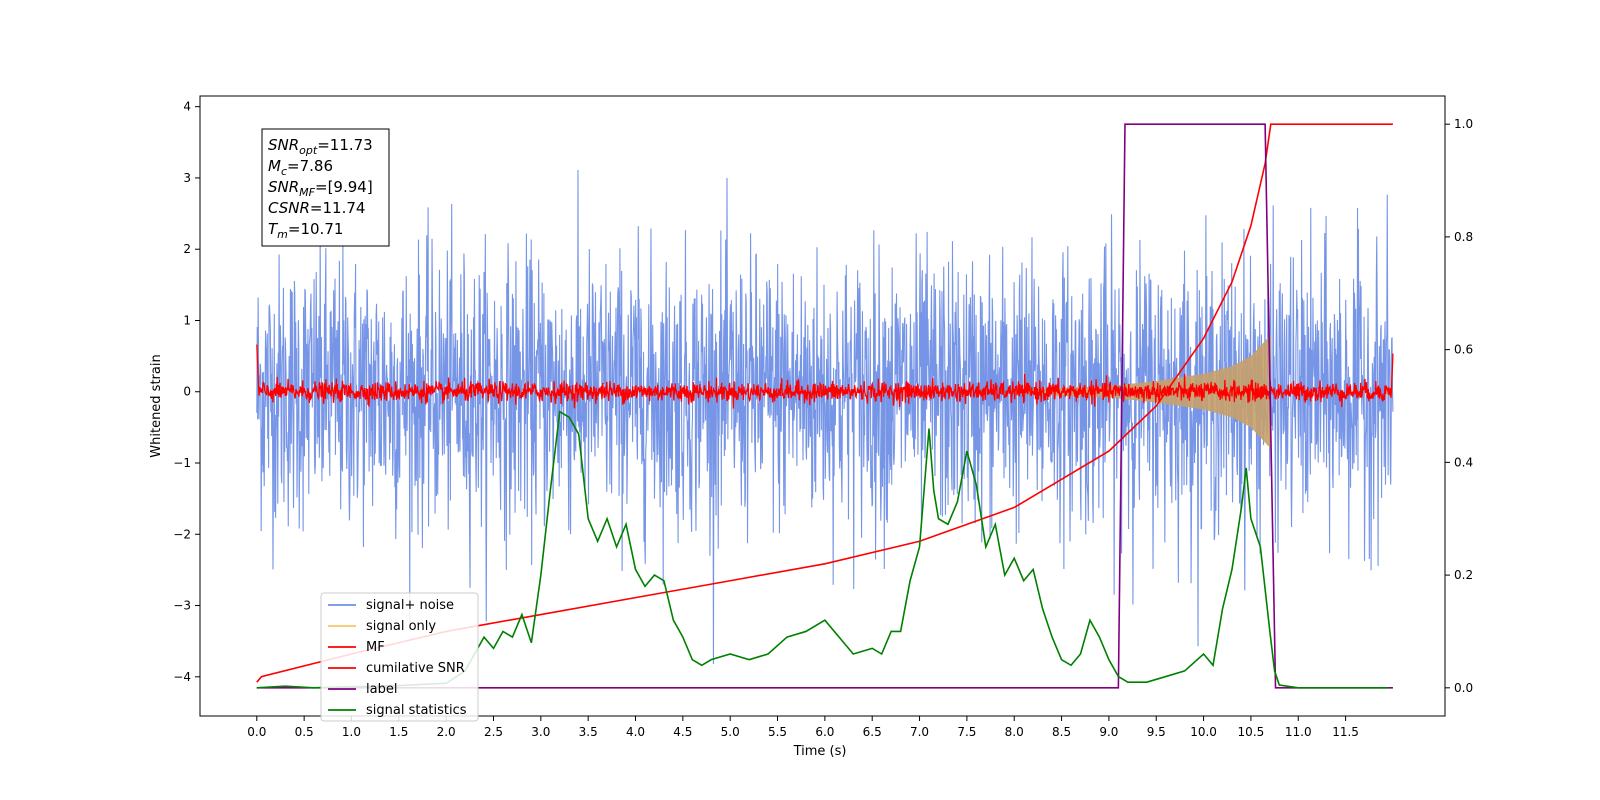 This screenshot has width=1600, height=800. I want to click on mf-series, so click(825, 376).